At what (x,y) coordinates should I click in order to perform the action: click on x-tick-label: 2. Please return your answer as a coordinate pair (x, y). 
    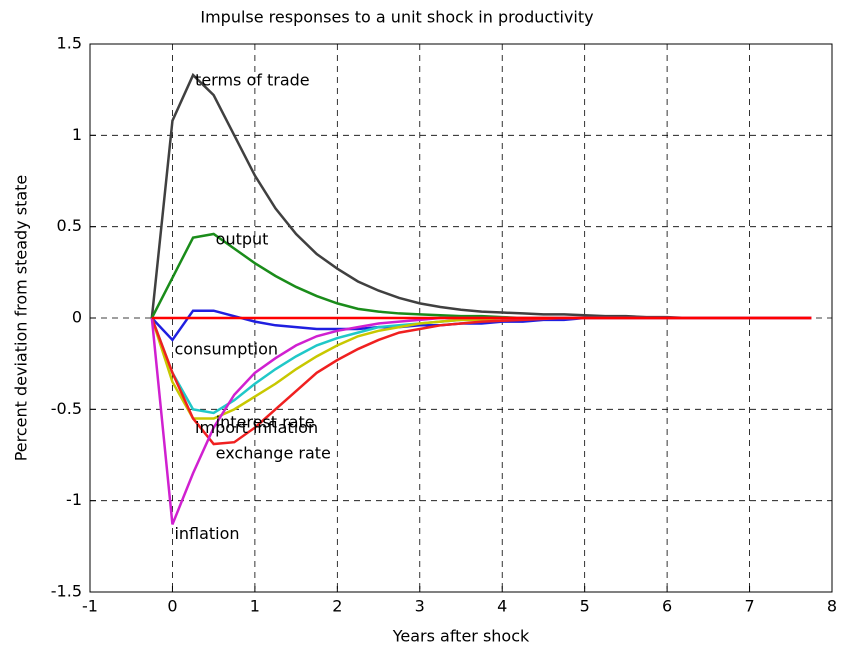
    Looking at the image, I should click on (337, 606).